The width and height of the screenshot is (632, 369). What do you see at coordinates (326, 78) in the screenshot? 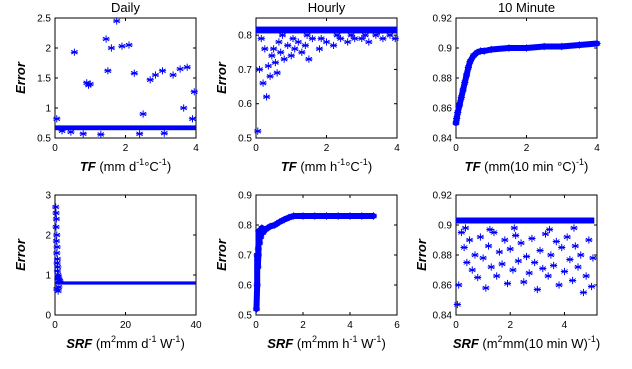
I see `plot-frame` at bounding box center [326, 78].